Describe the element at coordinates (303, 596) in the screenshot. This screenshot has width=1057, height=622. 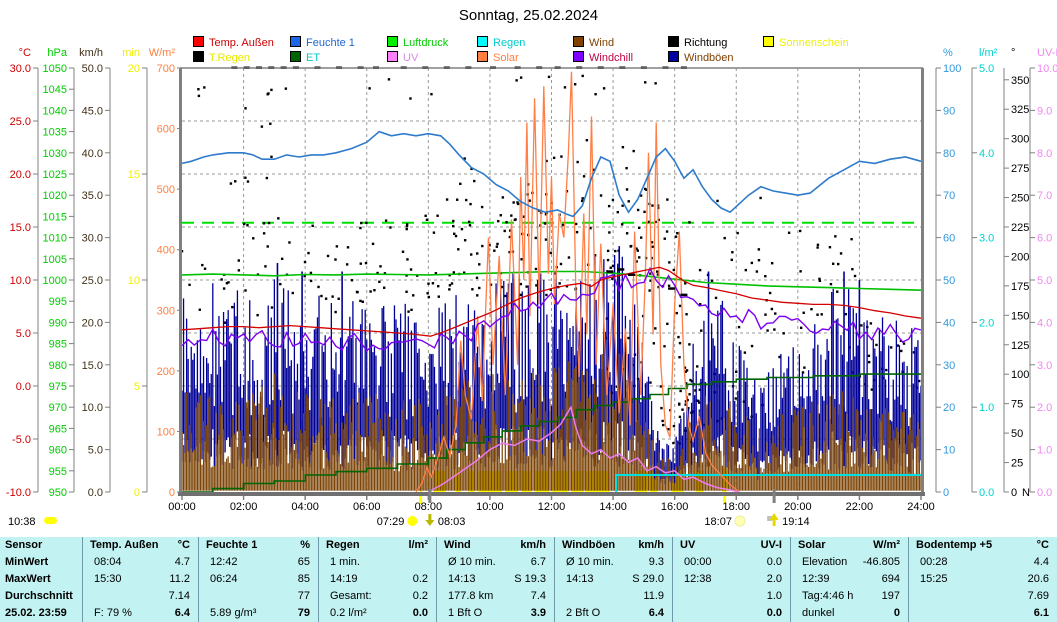
I see `table-cell-value: 77` at that location.